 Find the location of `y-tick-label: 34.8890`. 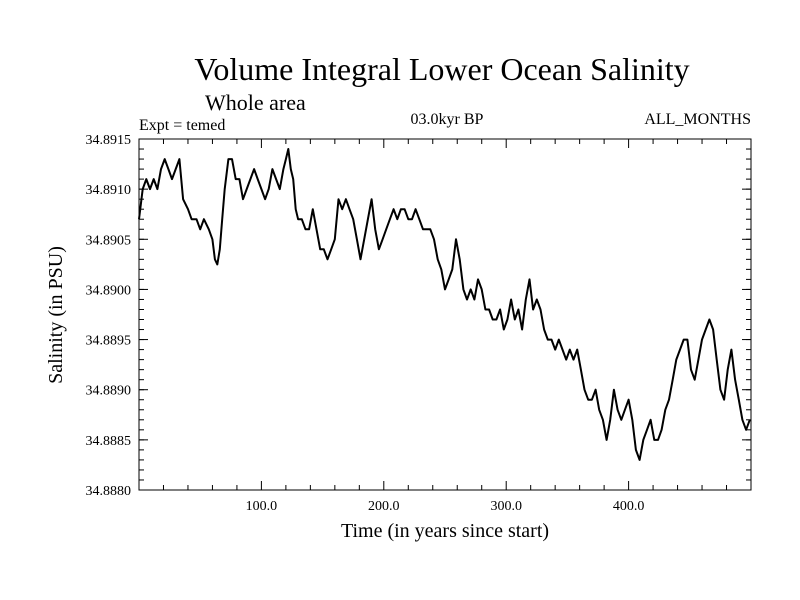

y-tick-label: 34.8890 is located at coordinates (109, 391).